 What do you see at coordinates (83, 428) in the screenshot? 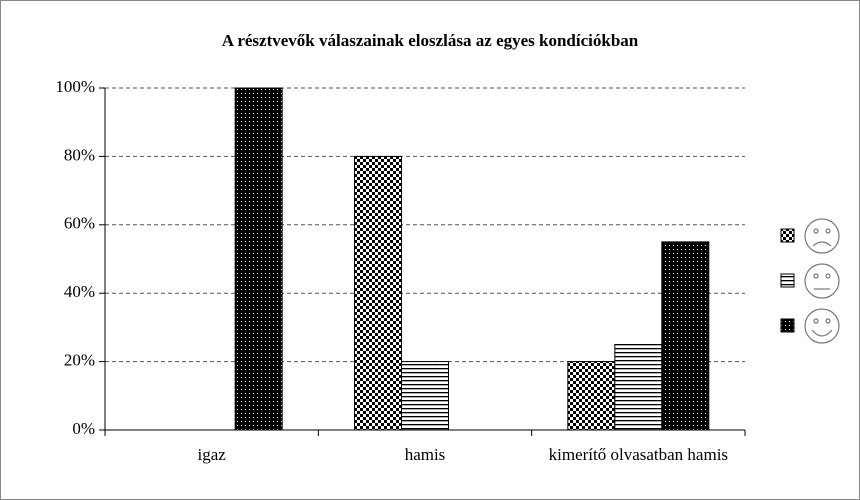
I see `y-tick-label: 0%` at bounding box center [83, 428].